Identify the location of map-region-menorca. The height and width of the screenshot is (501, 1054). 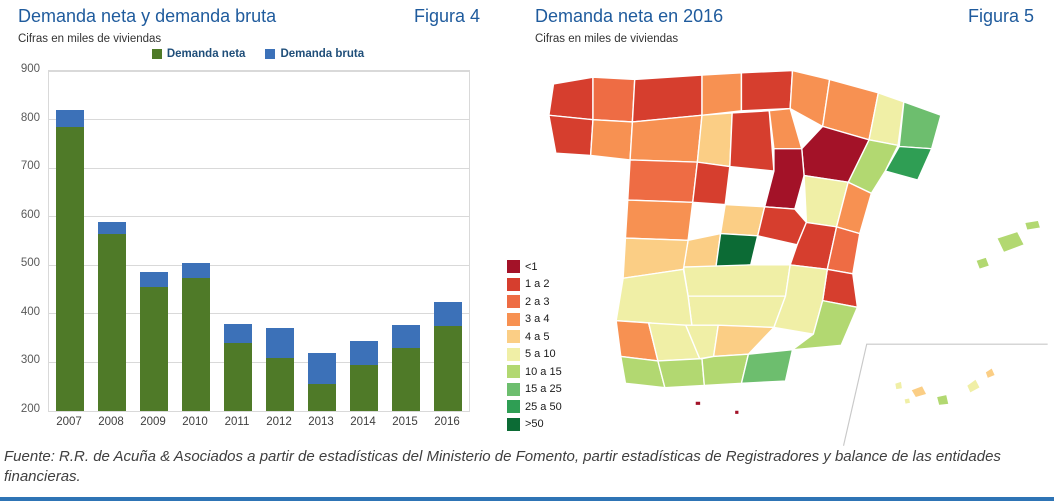
(1032, 225).